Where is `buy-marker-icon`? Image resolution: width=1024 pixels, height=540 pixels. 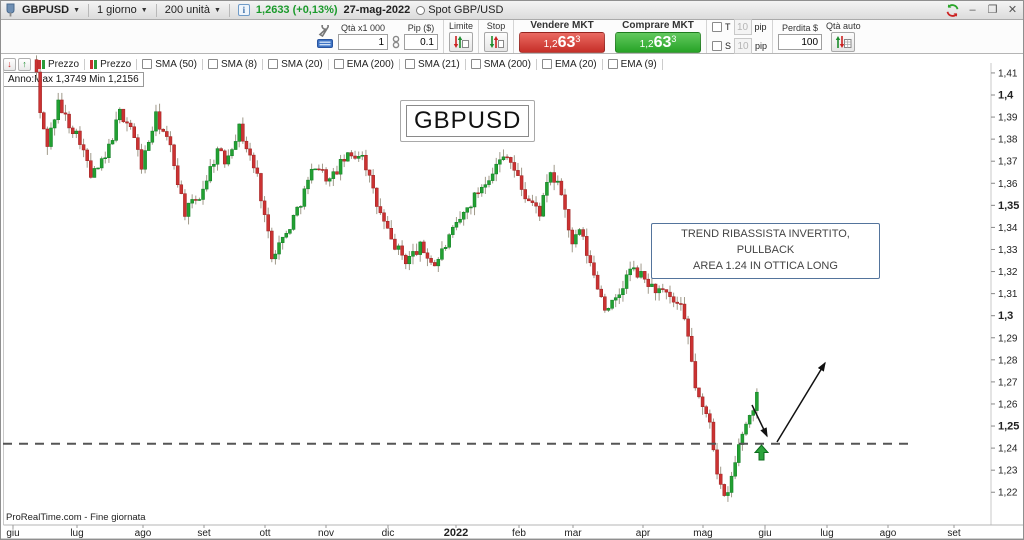
buy-marker-icon is located at coordinates (761, 452).